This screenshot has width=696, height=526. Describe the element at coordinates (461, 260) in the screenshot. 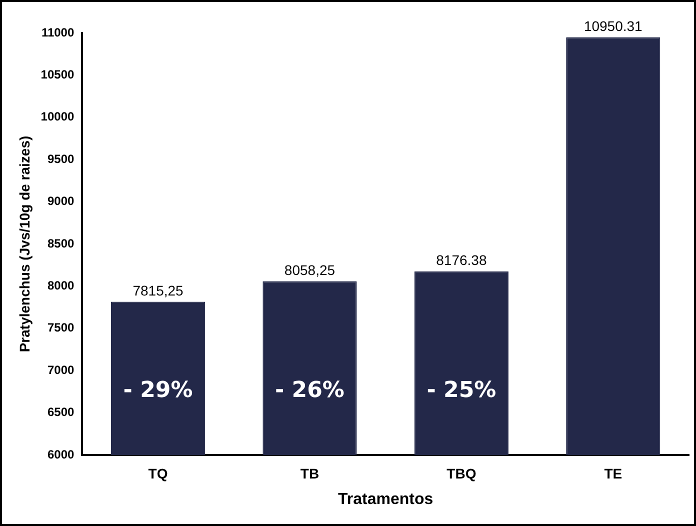

I see `data-label: 8176.38` at that location.